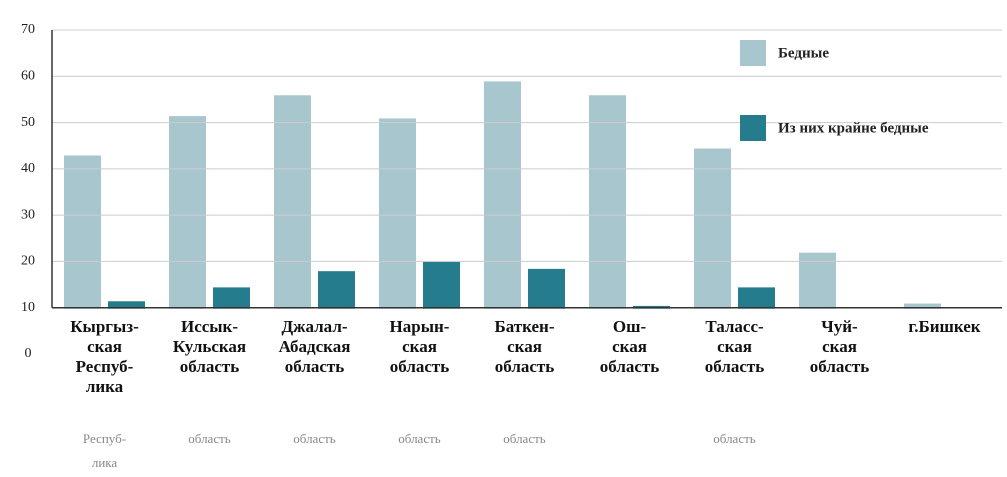 This screenshot has width=1007, height=477. I want to click on x-tick-label: Кыргыз-ская Респуб-лика, so click(104, 356).